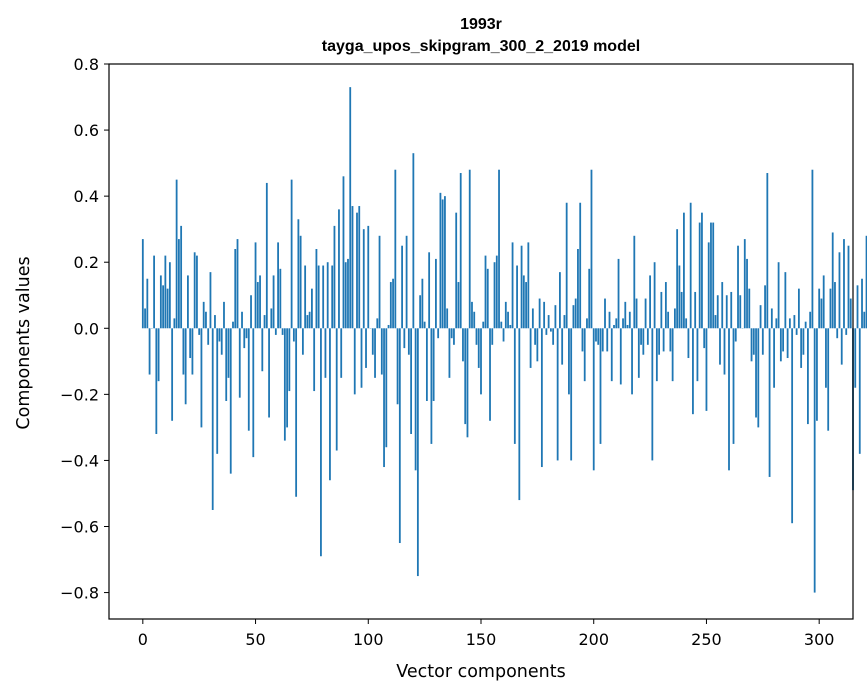 This screenshot has width=867, height=696. Describe the element at coordinates (481, 46) in the screenshot. I see `chart-subtitle: tayga_upos_skipgram_300_2_2019 model` at that location.